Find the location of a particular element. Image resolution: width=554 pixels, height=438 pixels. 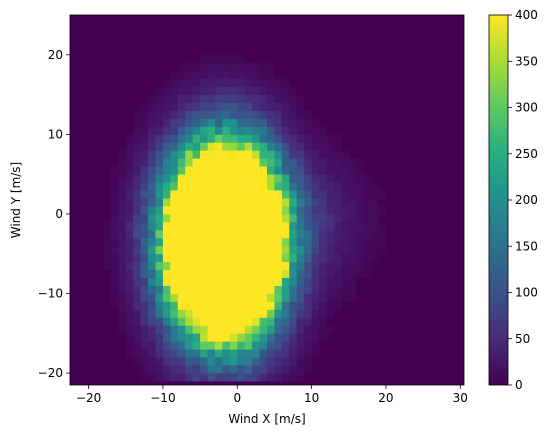

x-tick-label: 0 is located at coordinates (237, 398).